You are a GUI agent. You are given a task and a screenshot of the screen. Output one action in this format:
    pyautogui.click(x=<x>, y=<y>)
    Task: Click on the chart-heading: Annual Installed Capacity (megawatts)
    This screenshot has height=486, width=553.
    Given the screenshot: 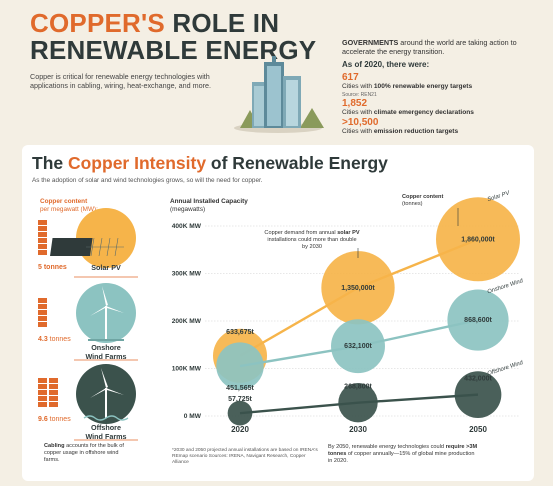 What is the action you would take?
    pyautogui.click(x=209, y=206)
    